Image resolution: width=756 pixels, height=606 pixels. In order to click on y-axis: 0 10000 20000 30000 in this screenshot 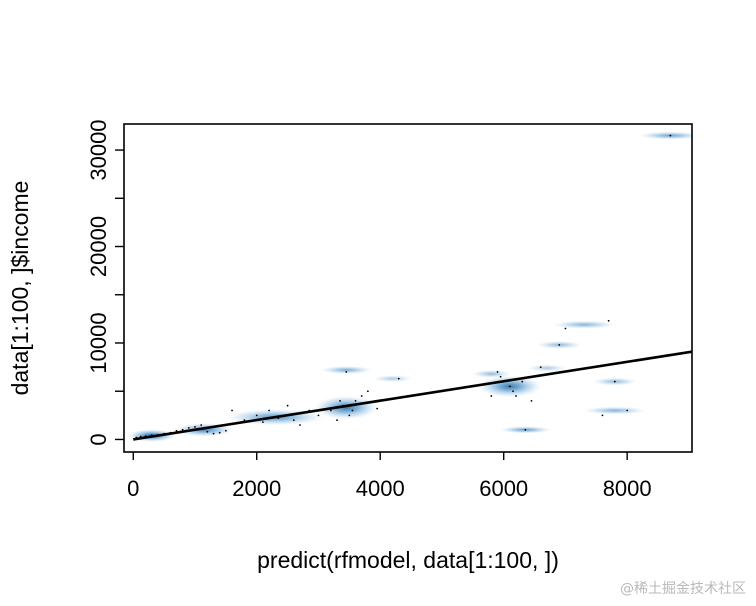, I will do `click(105, 282)`.